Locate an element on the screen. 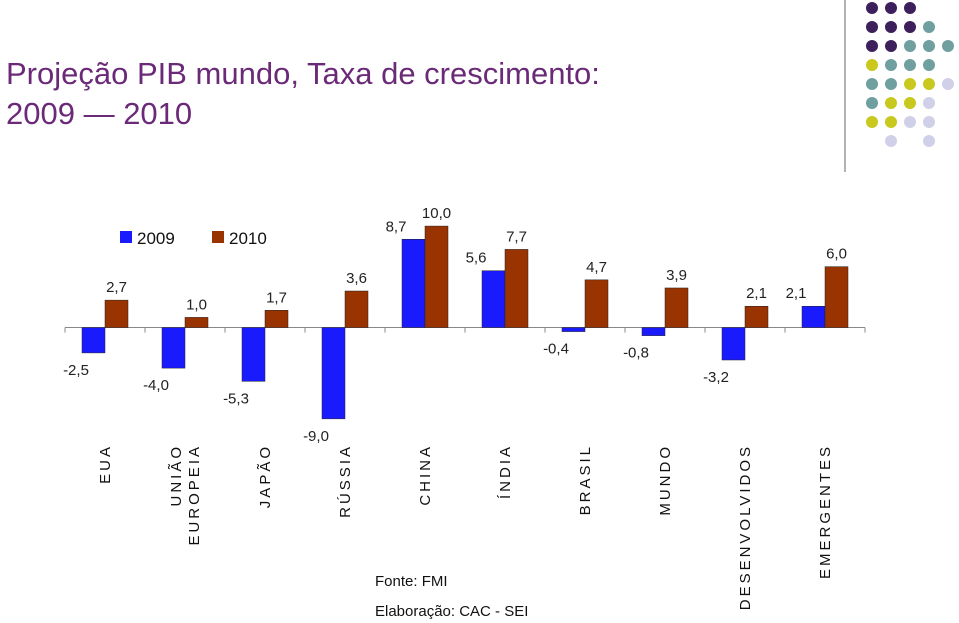 The image size is (959, 623). value-label: 2,7 is located at coordinates (116, 287).